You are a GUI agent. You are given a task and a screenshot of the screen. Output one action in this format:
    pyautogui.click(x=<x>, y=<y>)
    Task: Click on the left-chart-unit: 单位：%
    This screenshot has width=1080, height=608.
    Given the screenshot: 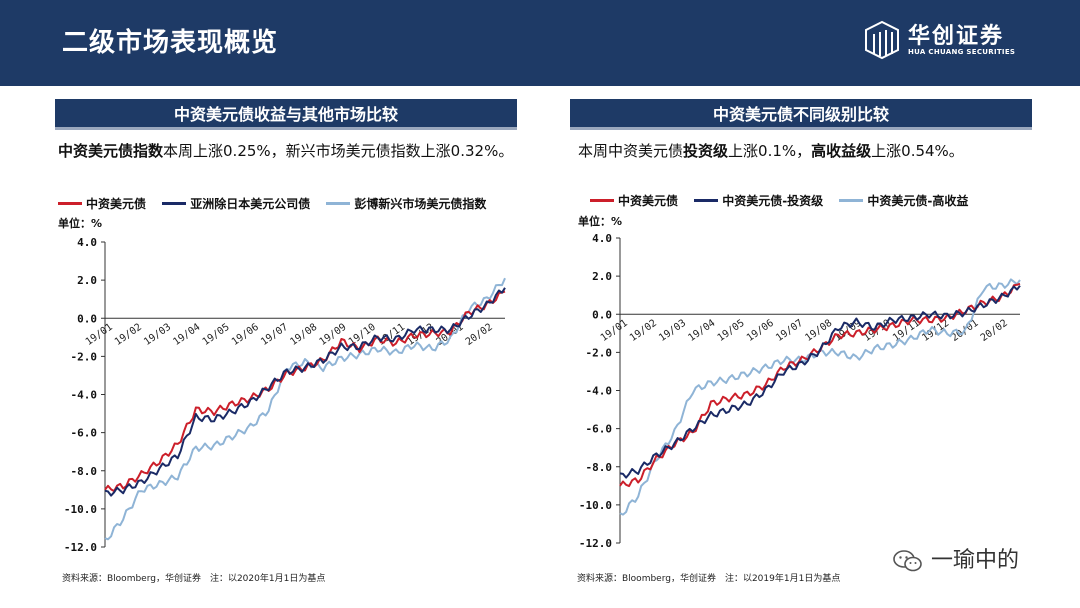 What is the action you would take?
    pyautogui.click(x=80, y=223)
    